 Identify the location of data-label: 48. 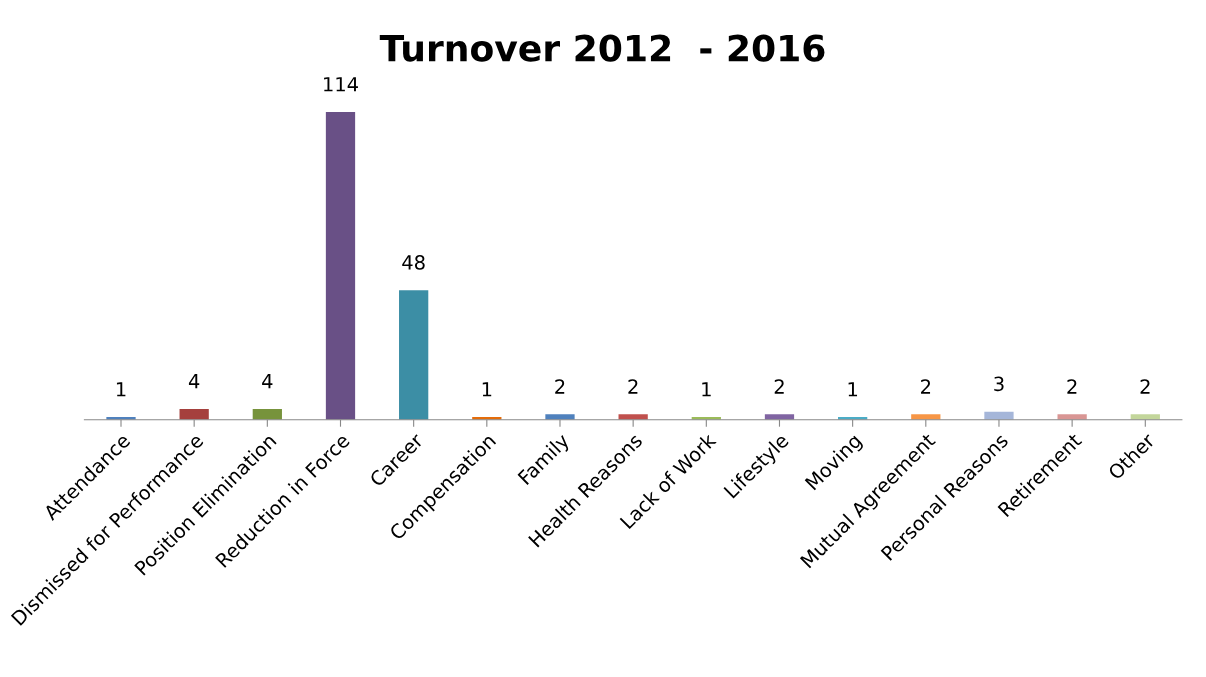
(413, 262).